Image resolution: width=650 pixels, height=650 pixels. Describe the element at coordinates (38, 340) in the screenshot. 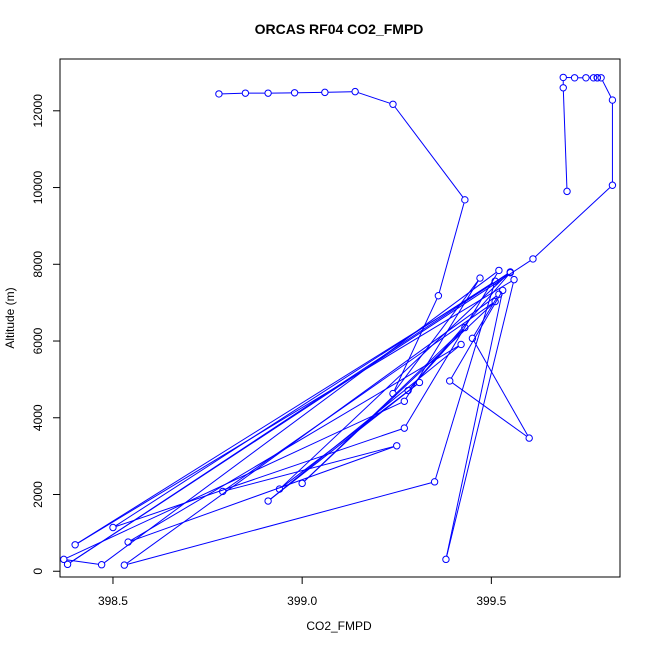

I see `y-tick-label: 6000` at that location.